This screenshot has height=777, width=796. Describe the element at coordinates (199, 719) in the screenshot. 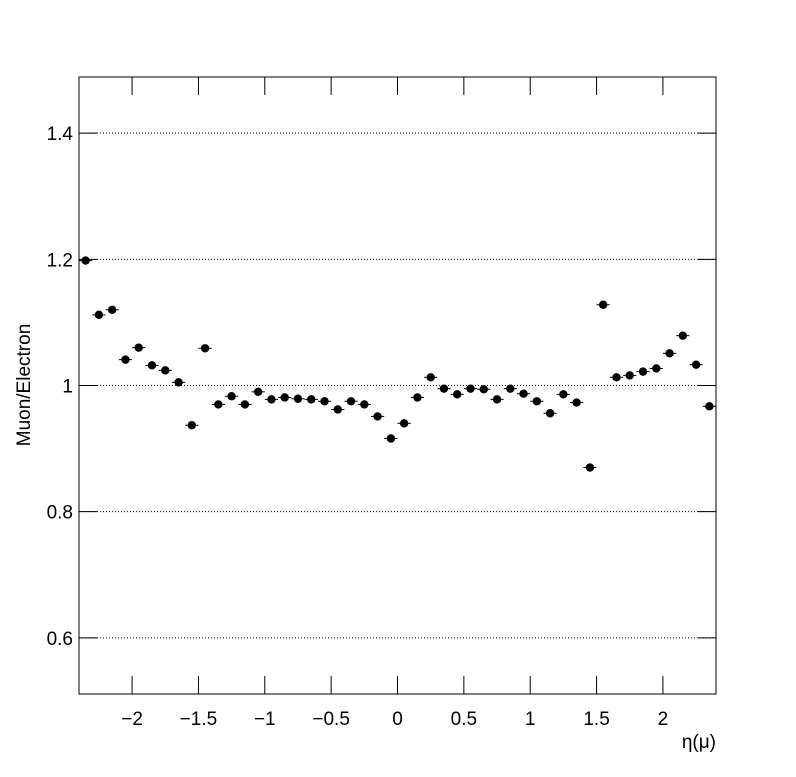

I see `x-tick-label: −1.5` at that location.